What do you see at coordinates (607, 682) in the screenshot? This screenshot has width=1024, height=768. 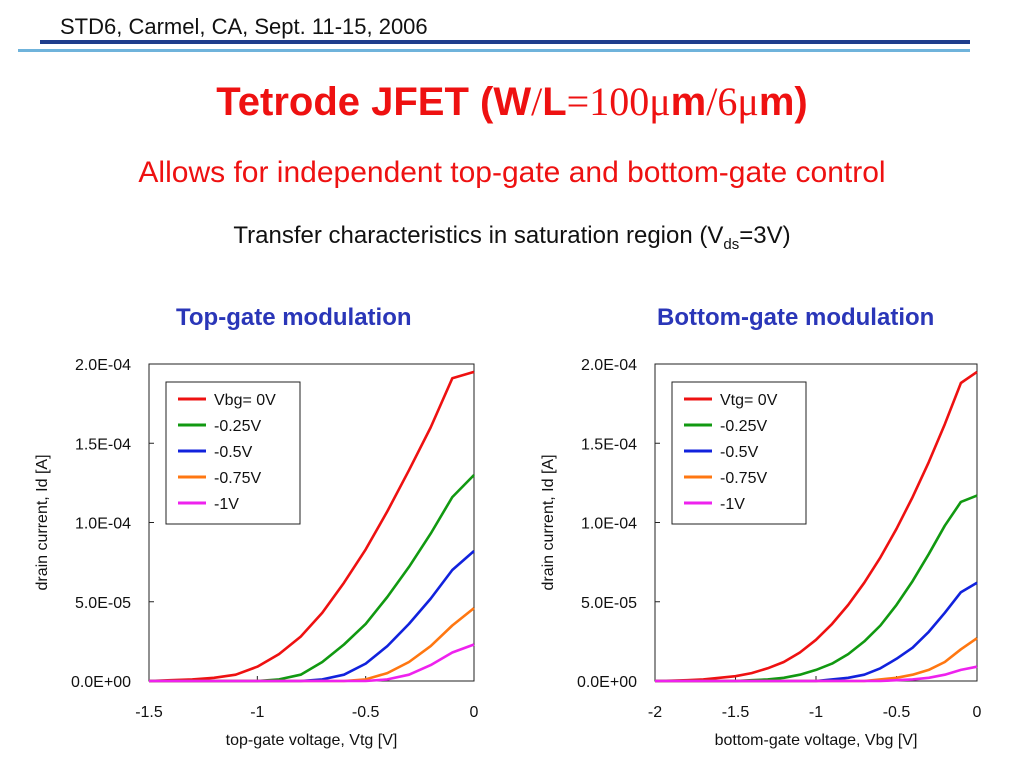 I see `chart1-ytick-label: 0.0E+00` at bounding box center [607, 682].